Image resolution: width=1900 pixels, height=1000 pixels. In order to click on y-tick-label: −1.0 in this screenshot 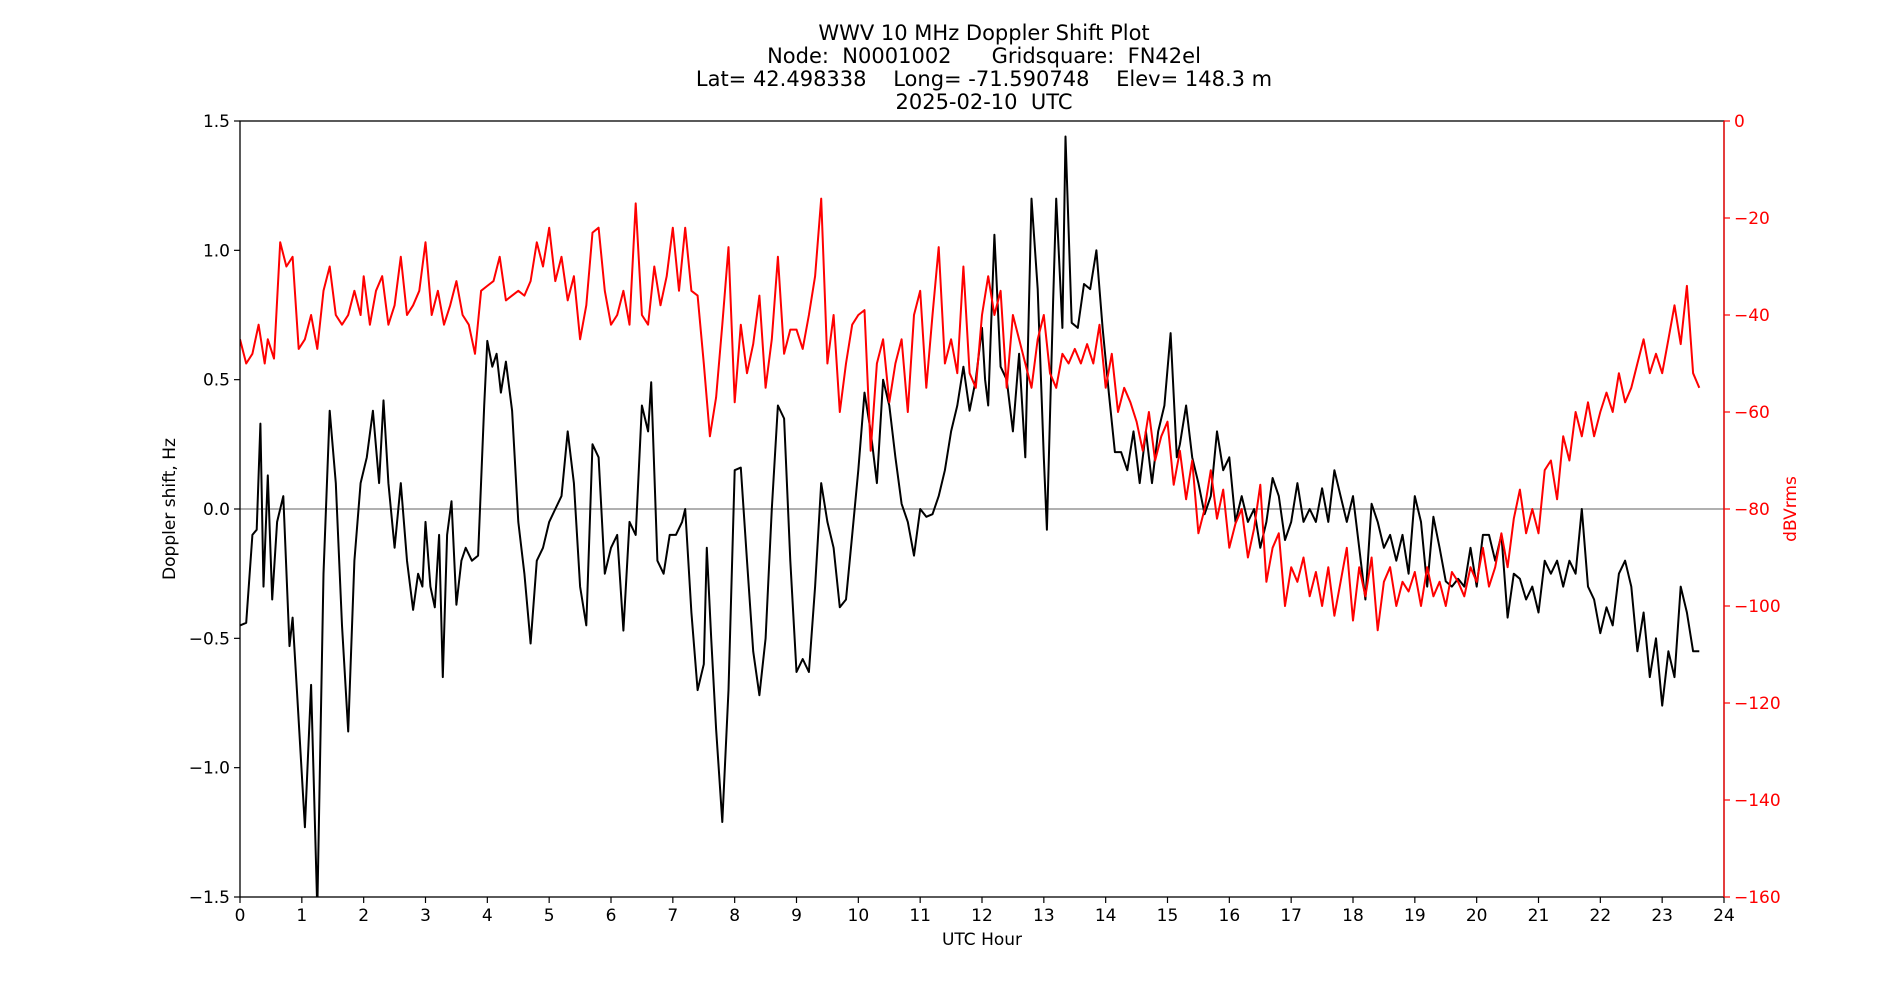, I will do `click(209, 769)`.